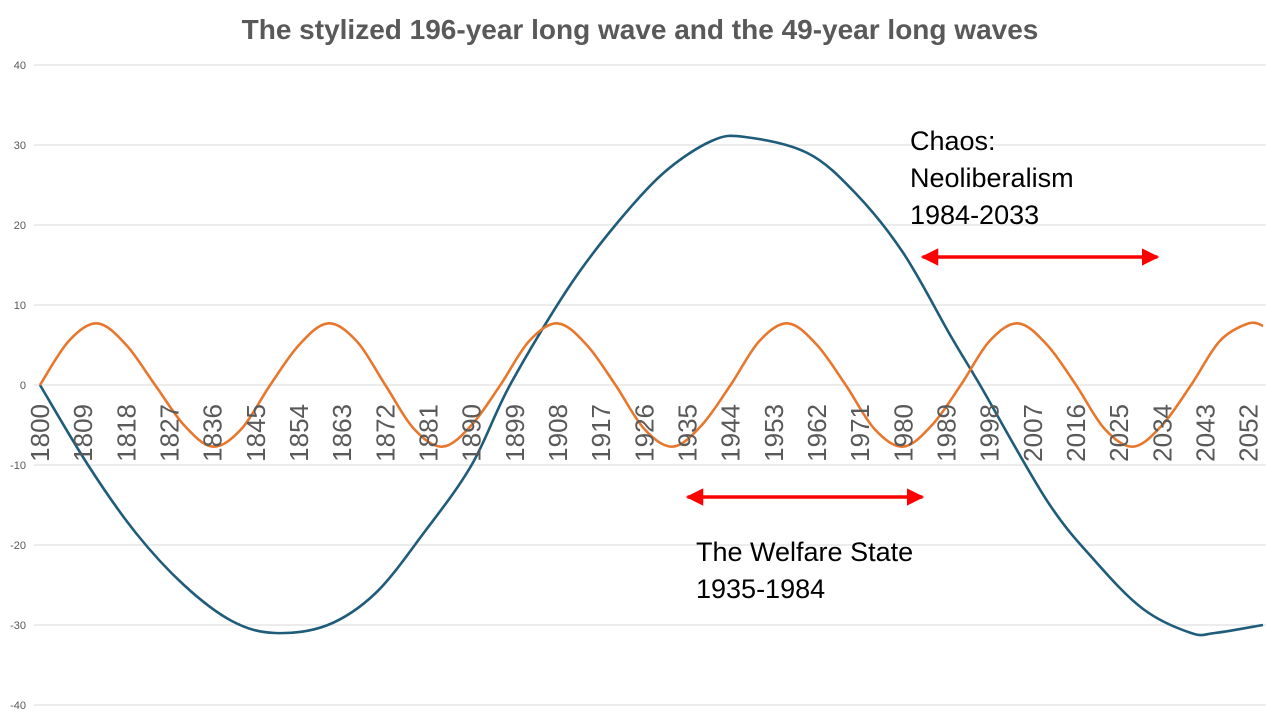 This screenshot has height=725, width=1280. I want to click on x-tick-label: 2007, so click(1033, 433).